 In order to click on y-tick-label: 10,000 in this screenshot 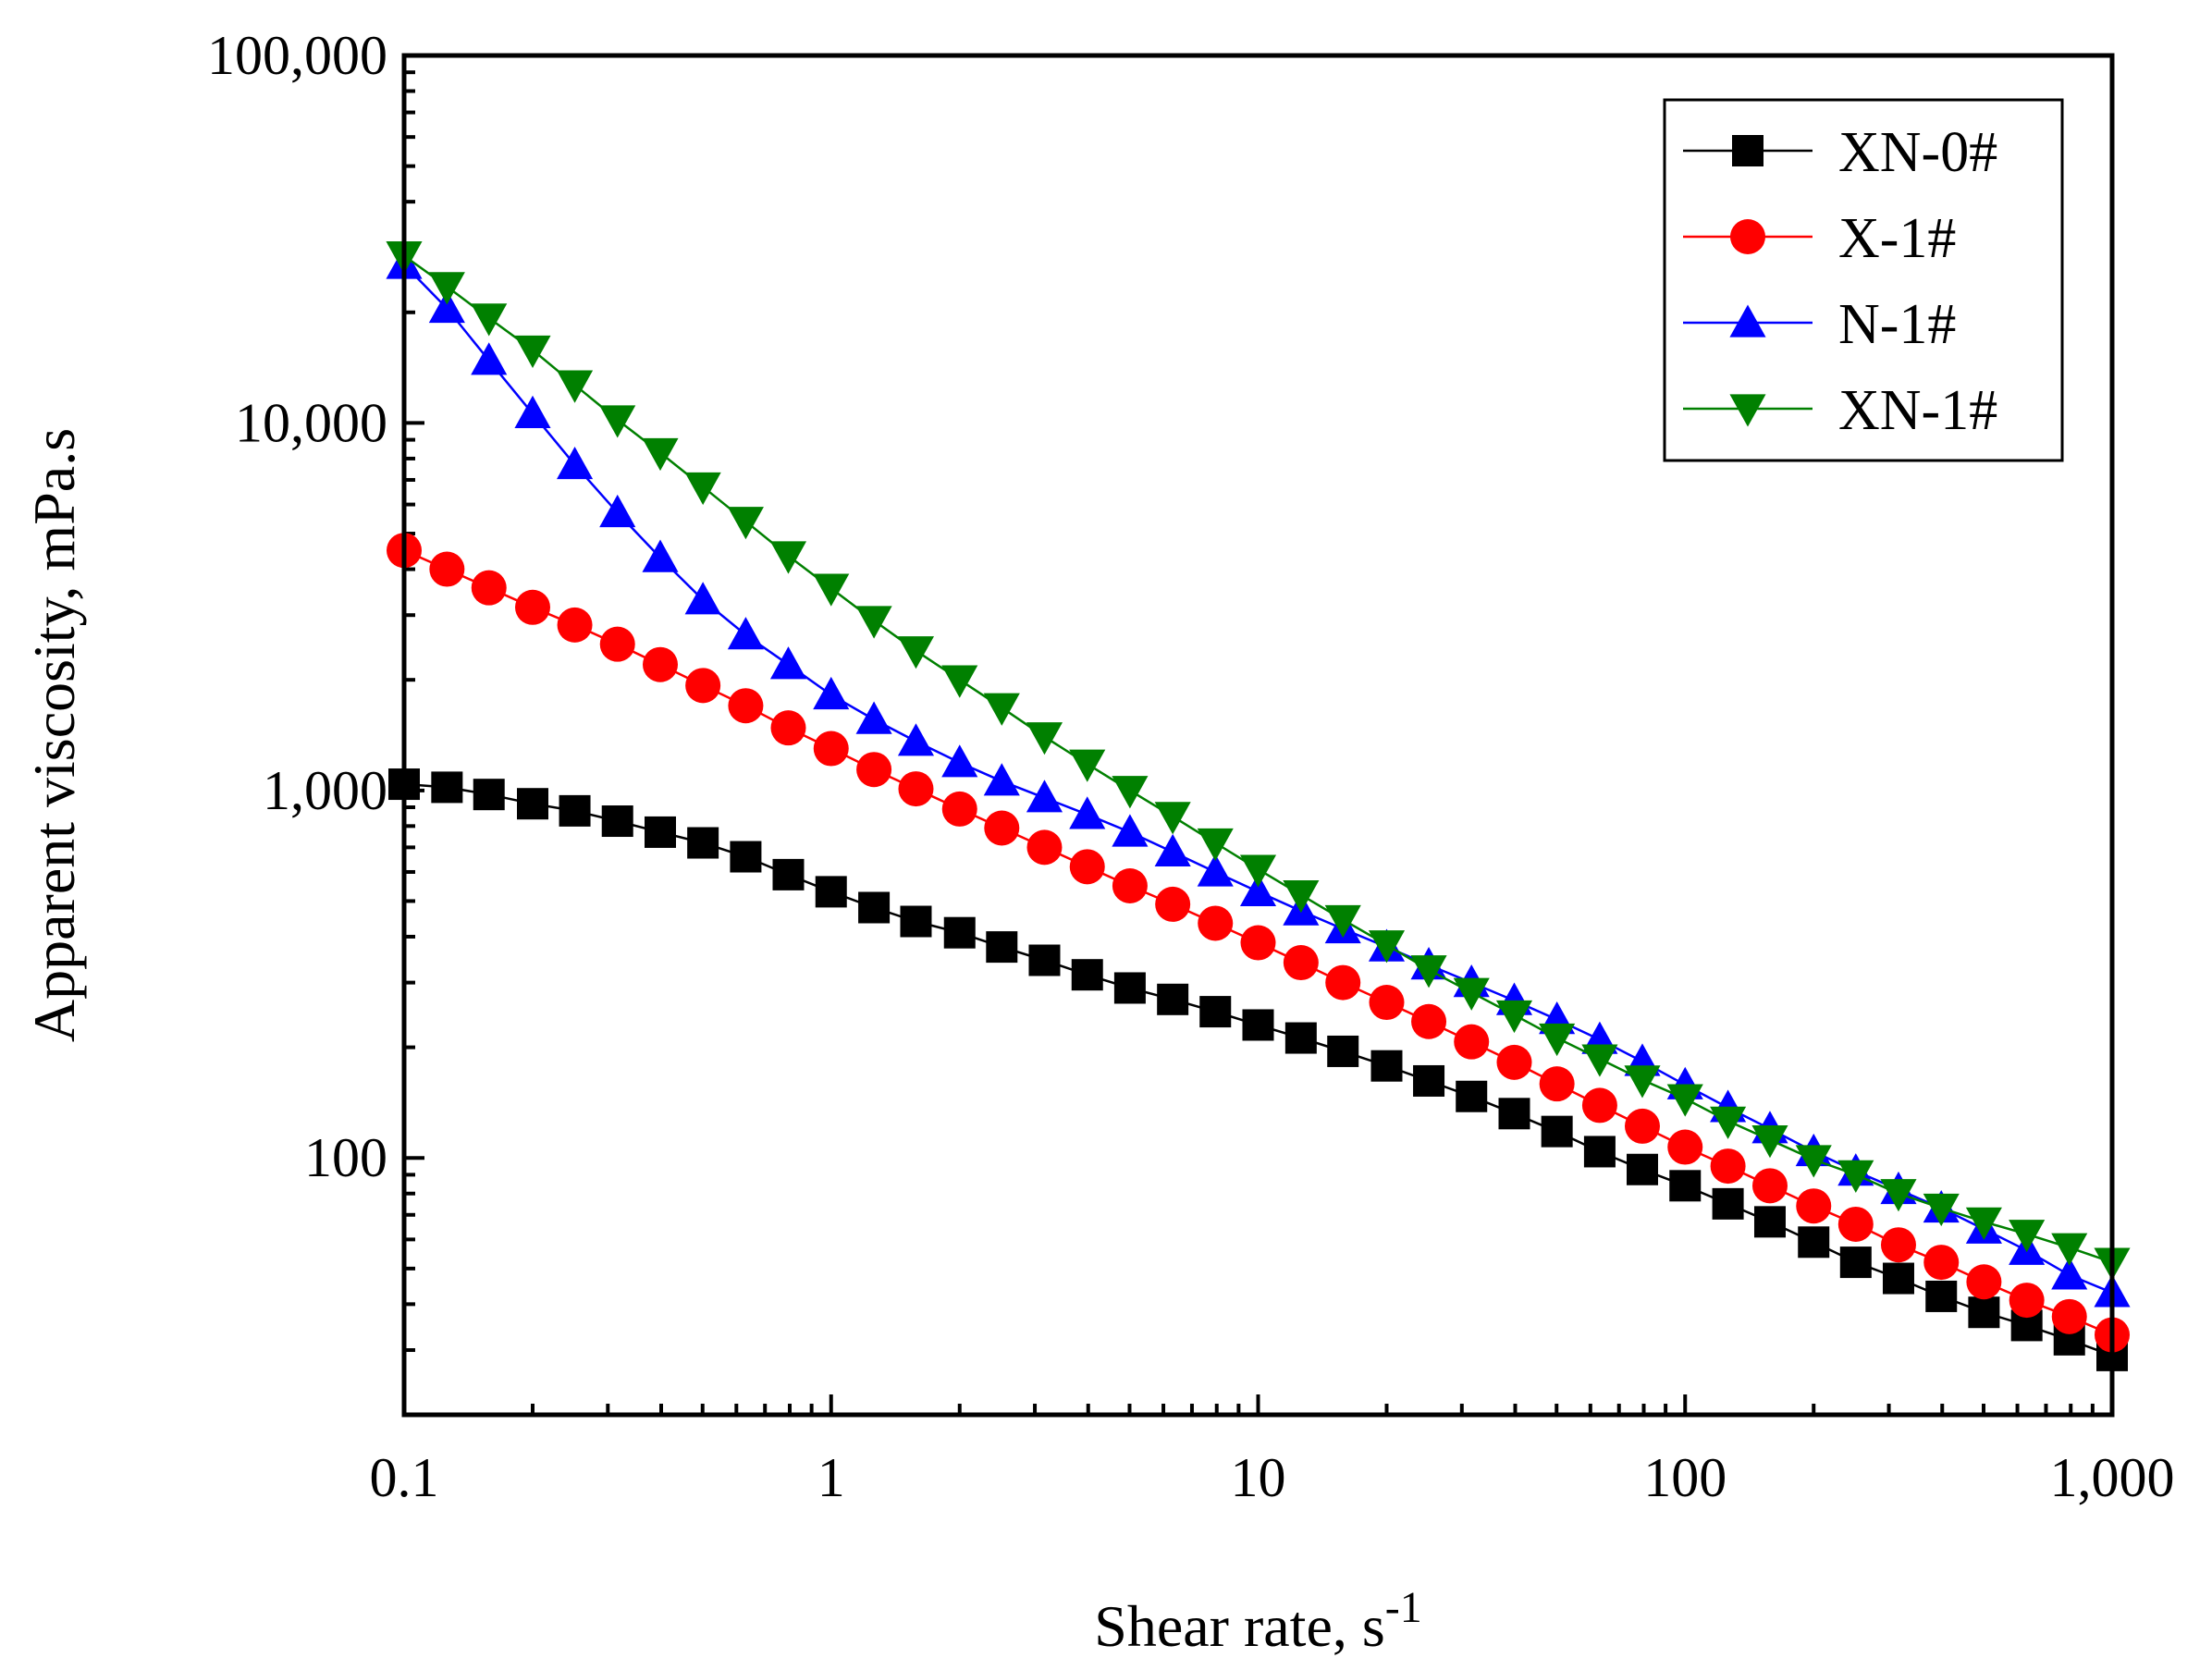, I will do `click(311, 422)`.